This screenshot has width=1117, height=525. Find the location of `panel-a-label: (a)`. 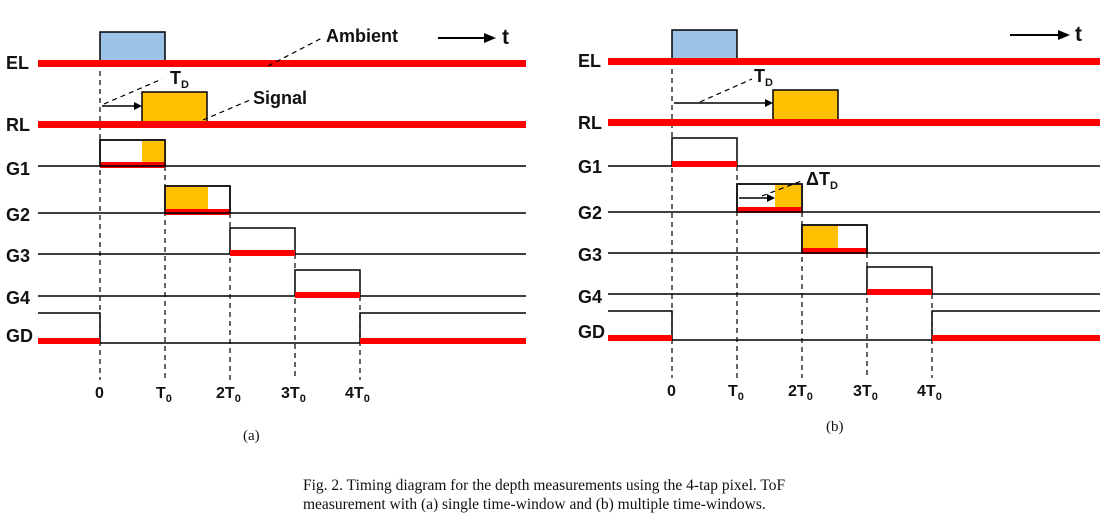

panel-a-label: (a) is located at coordinates (251, 436).